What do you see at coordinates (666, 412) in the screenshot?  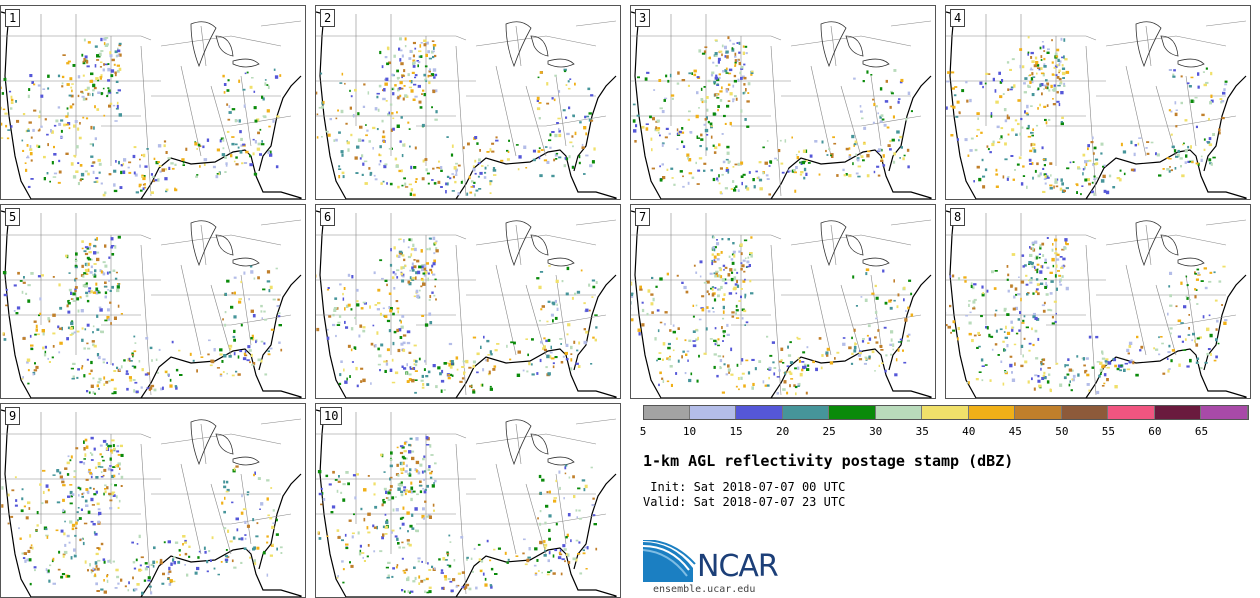 I see `legend-swatch` at bounding box center [666, 412].